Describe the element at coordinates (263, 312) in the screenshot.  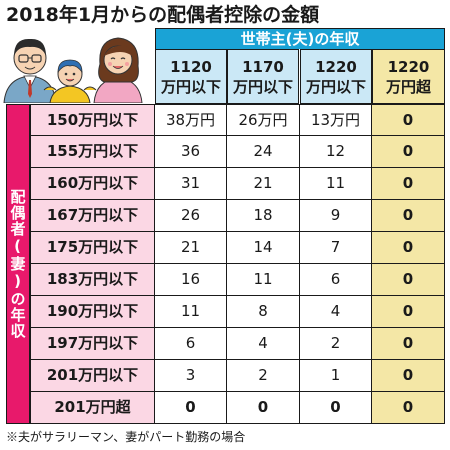
I see `table-cell: 8` at that location.